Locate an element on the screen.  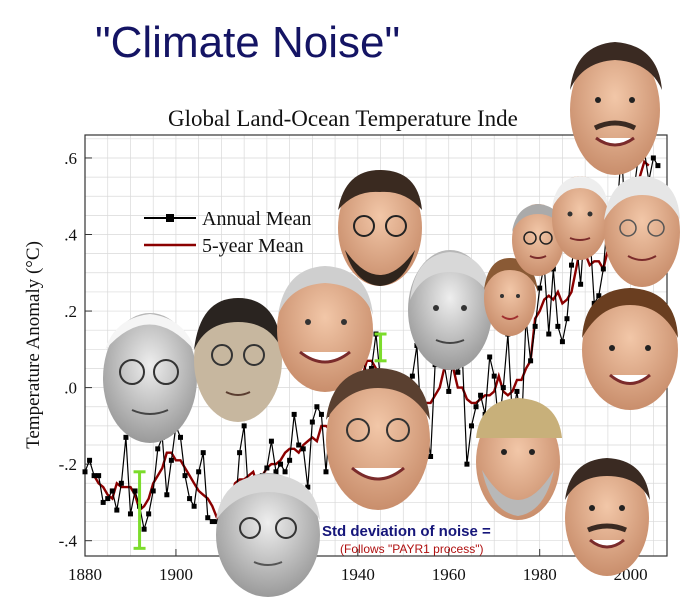
portrait-bearded-man-glasses is located at coordinates (380, 228).